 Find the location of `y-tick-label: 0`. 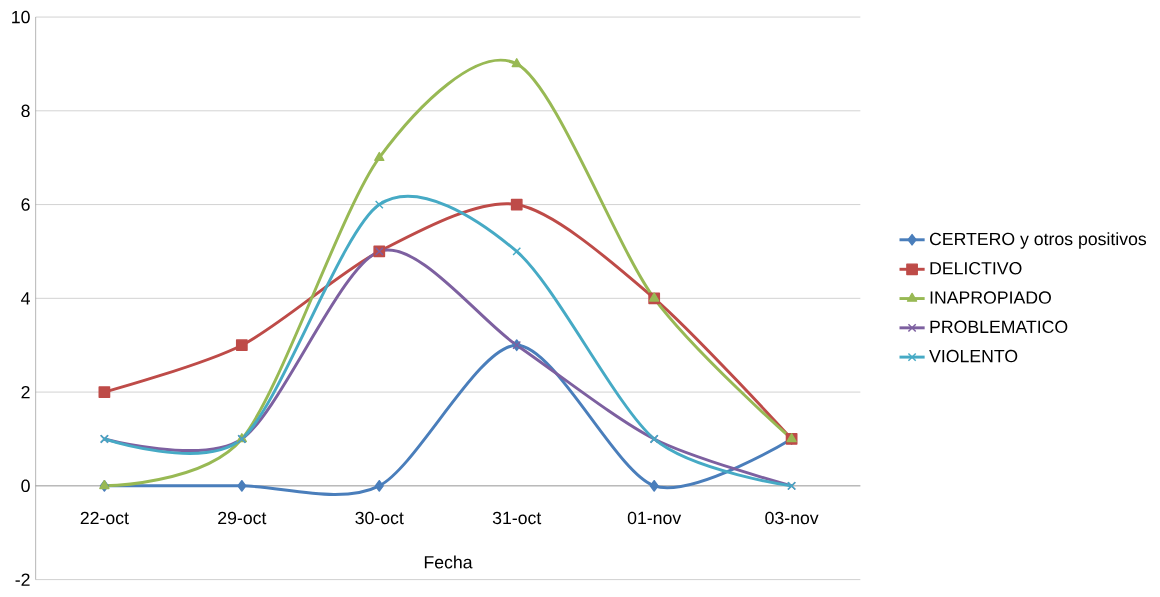

y-tick-label: 0 is located at coordinates (25, 486).